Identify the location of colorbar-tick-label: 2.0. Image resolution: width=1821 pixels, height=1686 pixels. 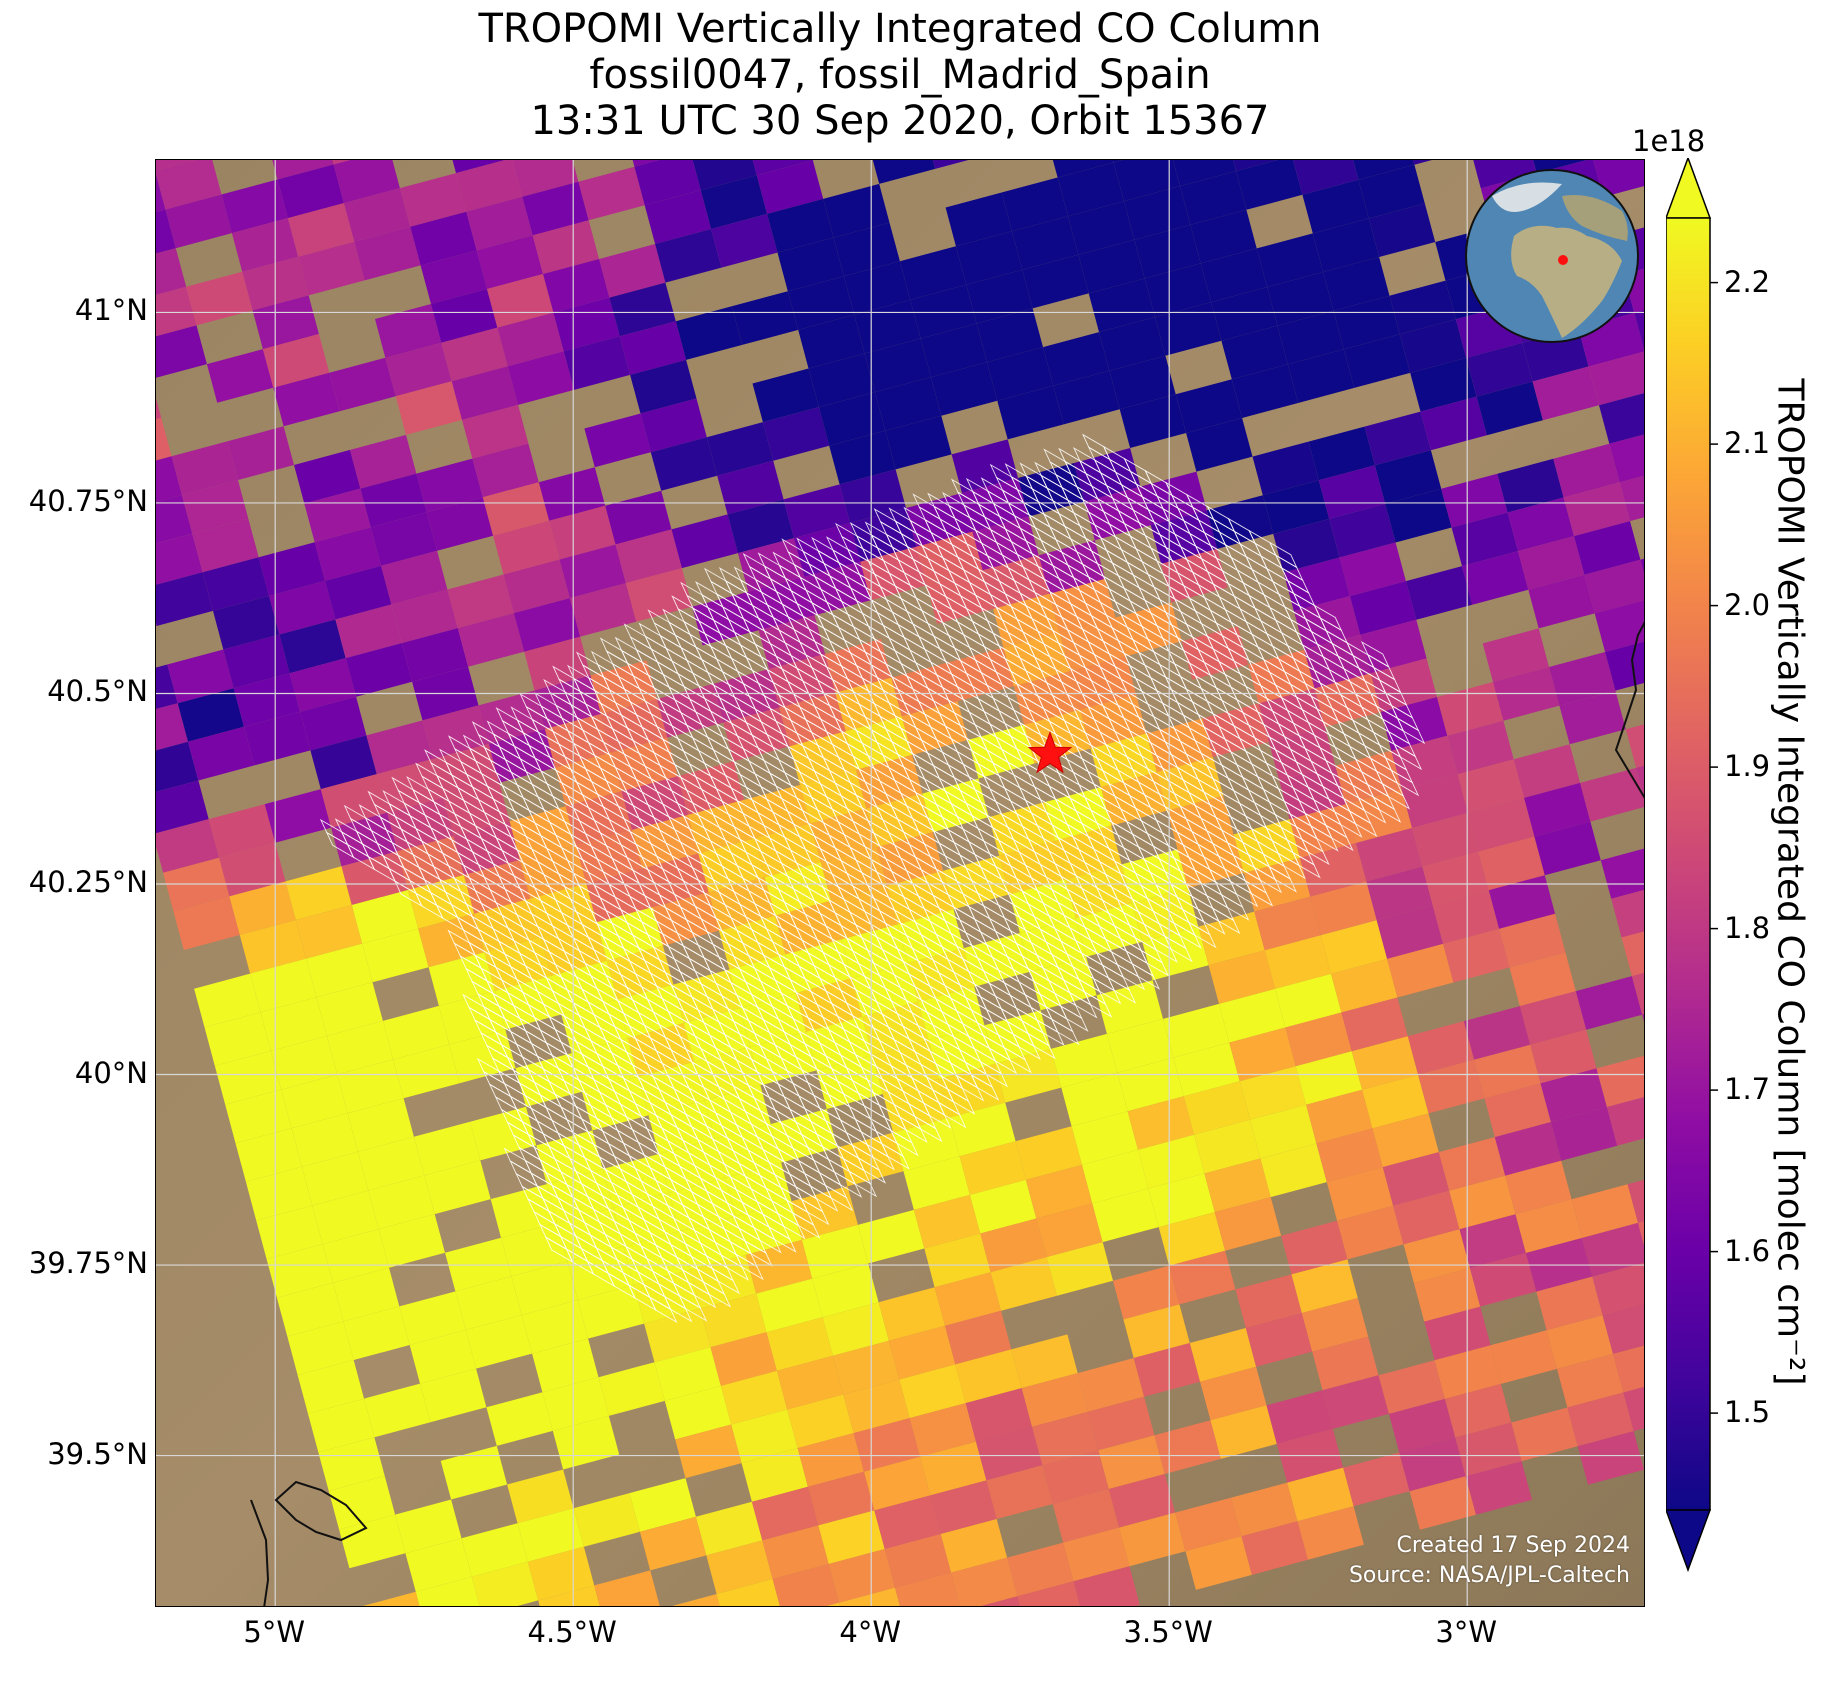
(1747, 604).